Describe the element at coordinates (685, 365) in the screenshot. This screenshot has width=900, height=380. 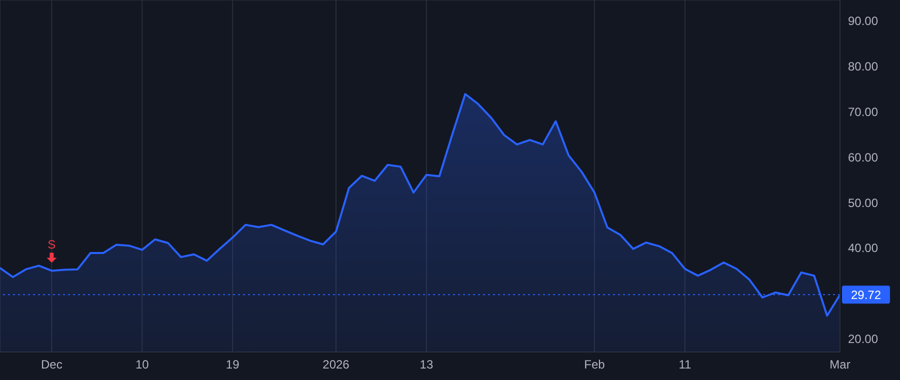
I see `x-tick-label: 11` at that location.